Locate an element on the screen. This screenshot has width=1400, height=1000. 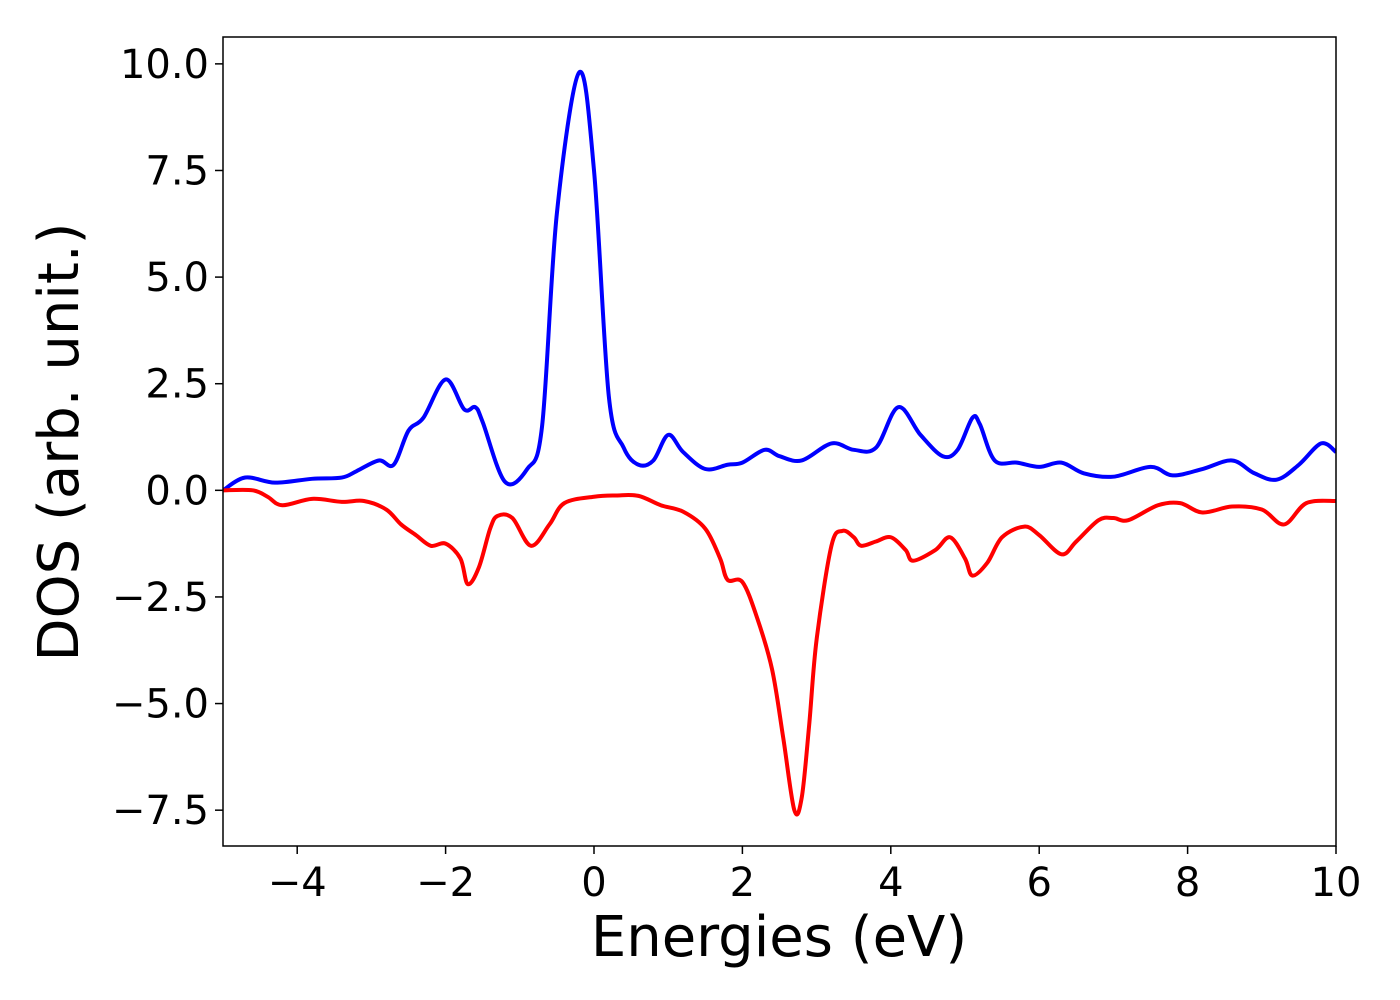
x-tick-label: −2 is located at coordinates (445, 883).